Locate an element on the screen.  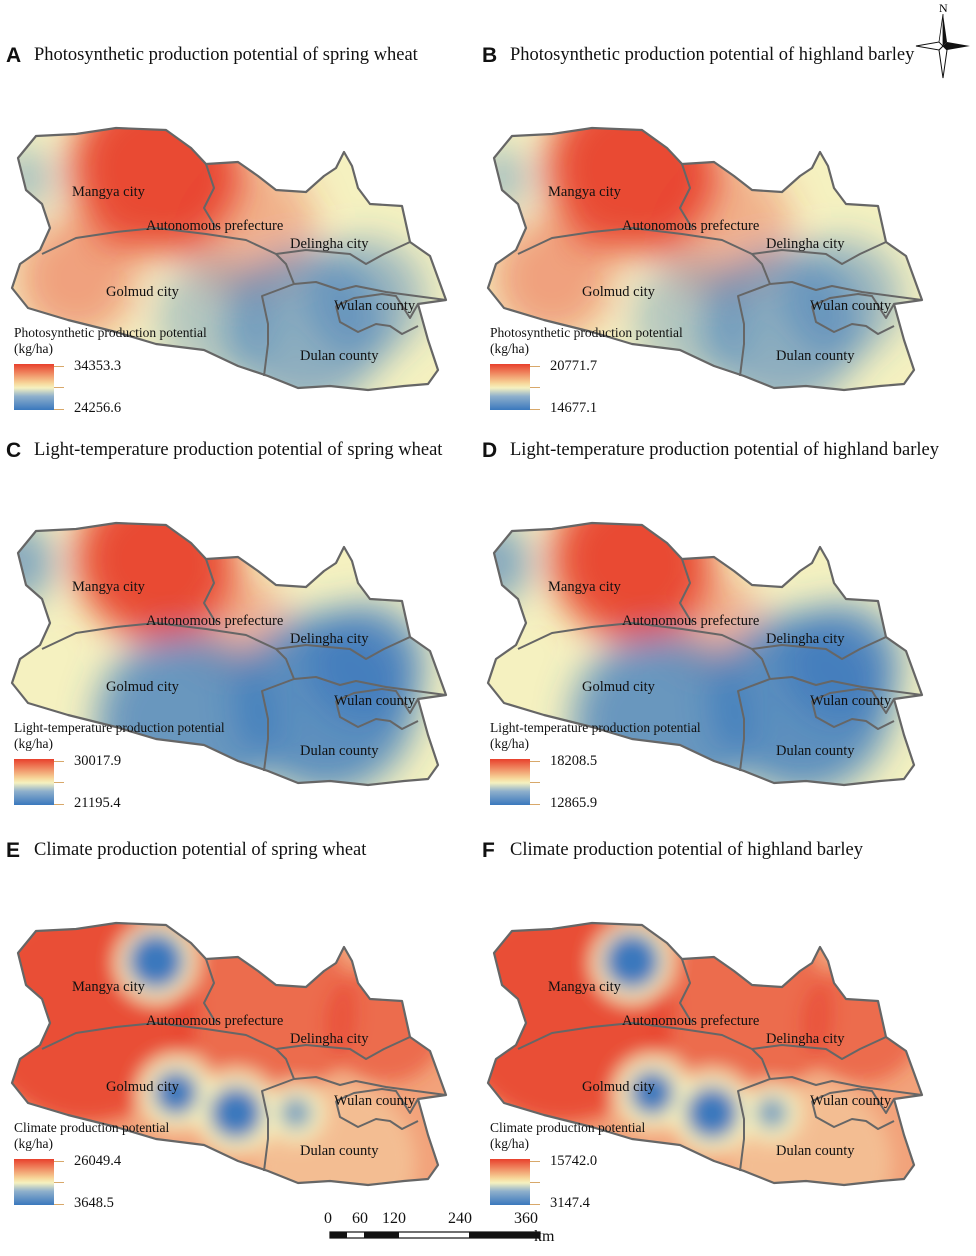
scale-label-0: 0 is located at coordinates (328, 1218).